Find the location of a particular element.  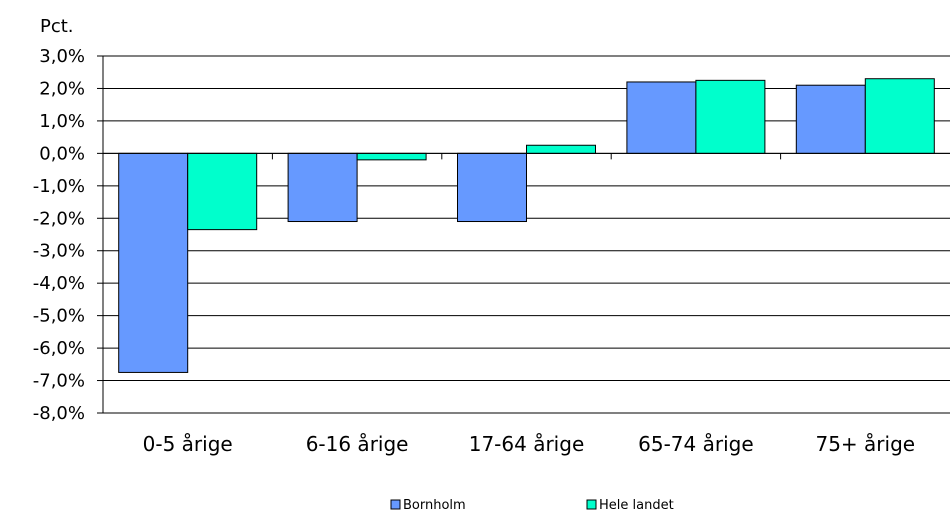

y-tick-label: 1,0% is located at coordinates (62, 121).